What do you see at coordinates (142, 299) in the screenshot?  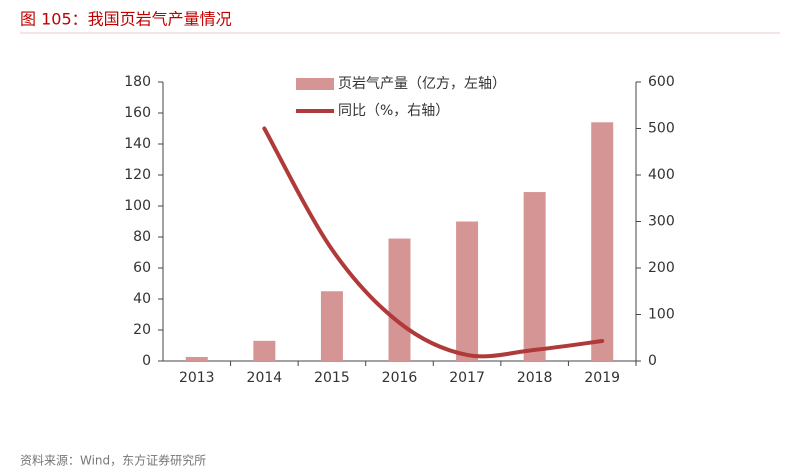 I see `y-tick-label: 40` at bounding box center [142, 299].